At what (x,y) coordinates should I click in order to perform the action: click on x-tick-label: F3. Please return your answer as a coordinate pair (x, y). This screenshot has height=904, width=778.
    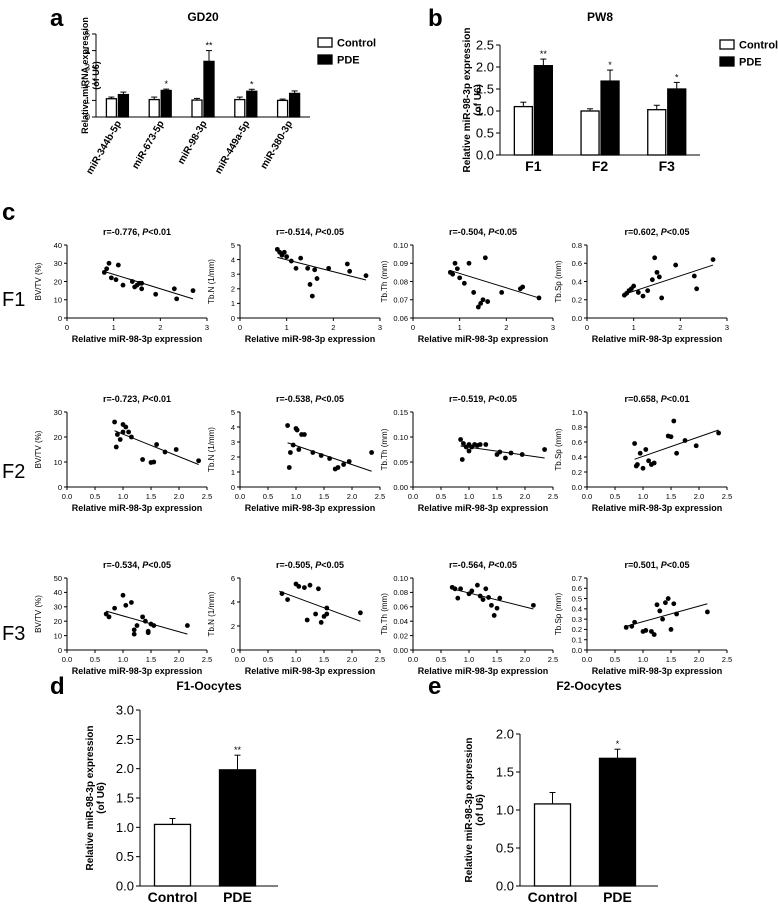
    Looking at the image, I should click on (667, 166).